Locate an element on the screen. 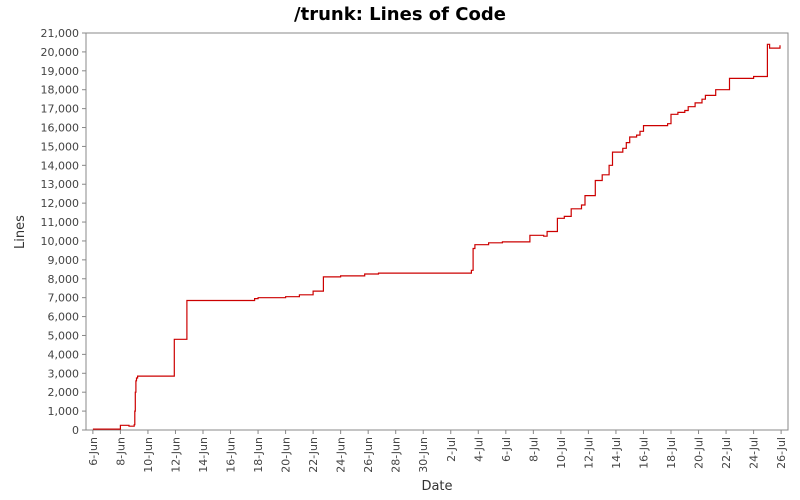  x-tick-label: 18-Jun is located at coordinates (258, 455).